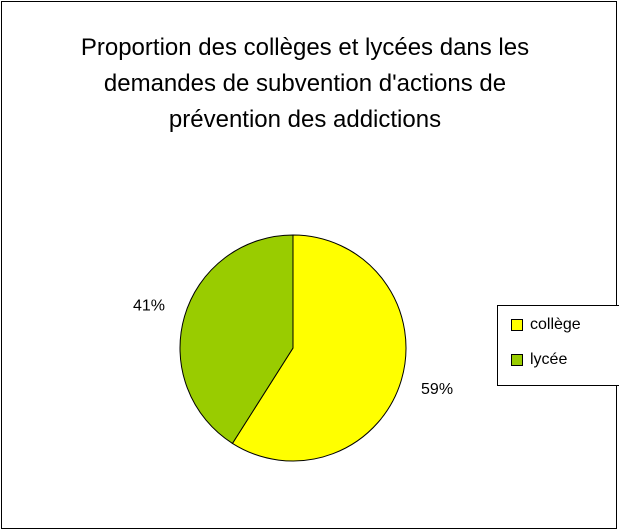 The height and width of the screenshot is (531, 619). What do you see at coordinates (558, 345) in the screenshot?
I see `legend-box` at bounding box center [558, 345].